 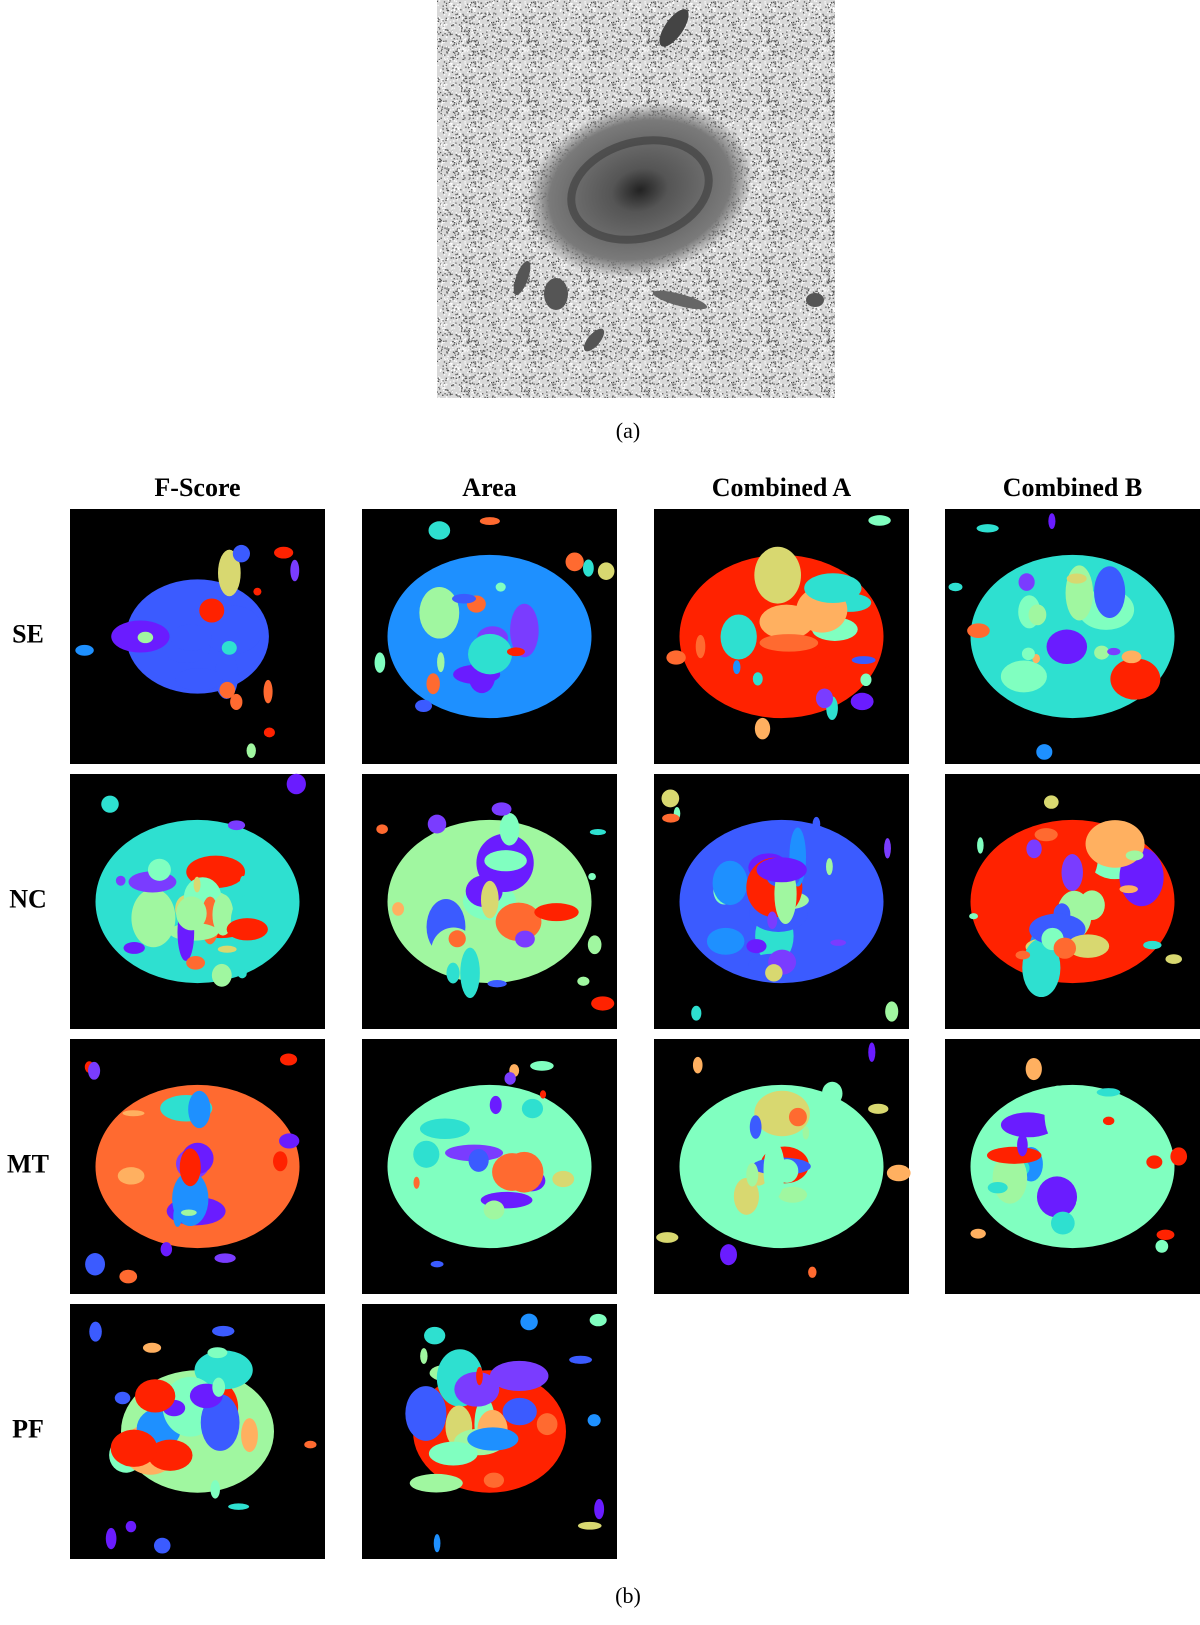 What do you see at coordinates (28, 898) in the screenshot?
I see `row-label: NC` at bounding box center [28, 898].